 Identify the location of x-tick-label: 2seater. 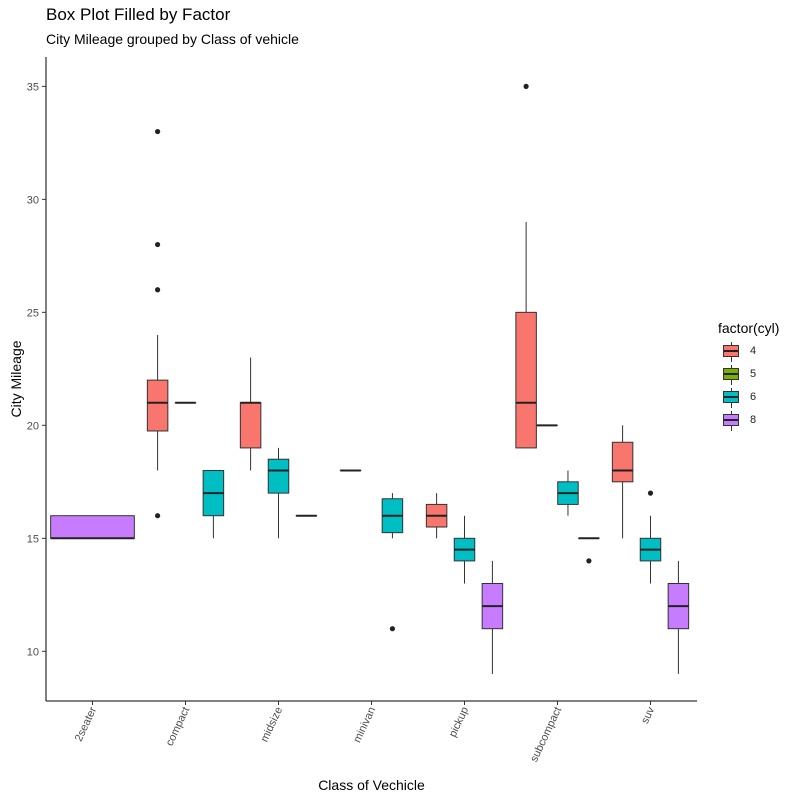
(86, 724).